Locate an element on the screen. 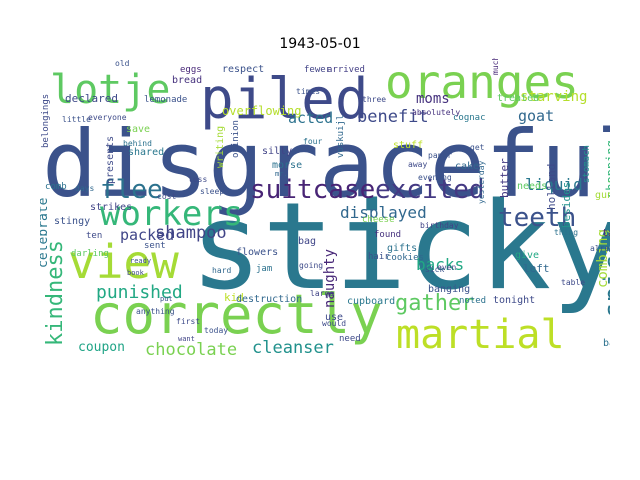  word-cognac: cognac is located at coordinates (469, 118).